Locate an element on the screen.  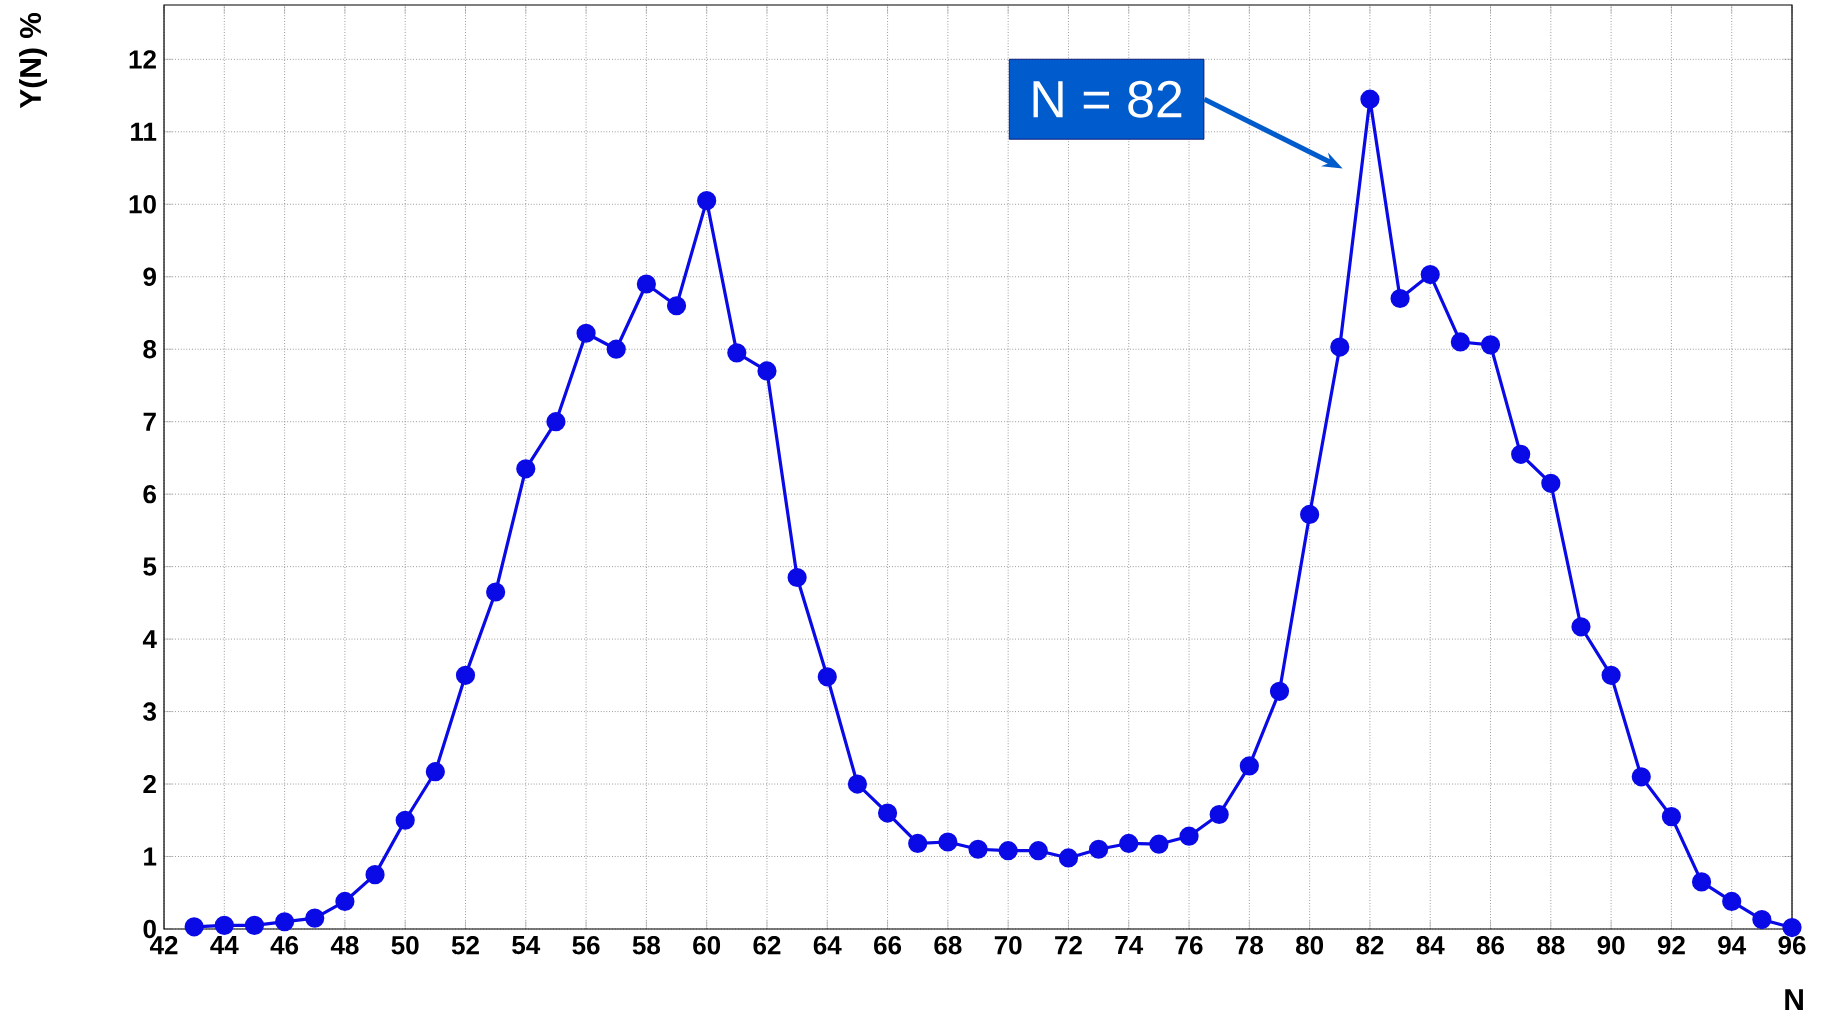
y-tick-label: 12 is located at coordinates (142, 59).